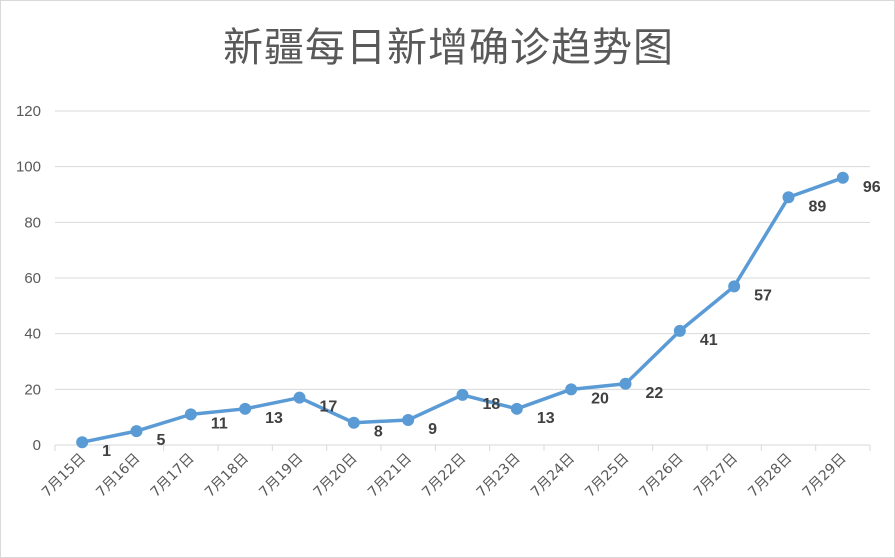 The image size is (895, 558). What do you see at coordinates (37, 445) in the screenshot?
I see `y-tick-label: 0` at bounding box center [37, 445].